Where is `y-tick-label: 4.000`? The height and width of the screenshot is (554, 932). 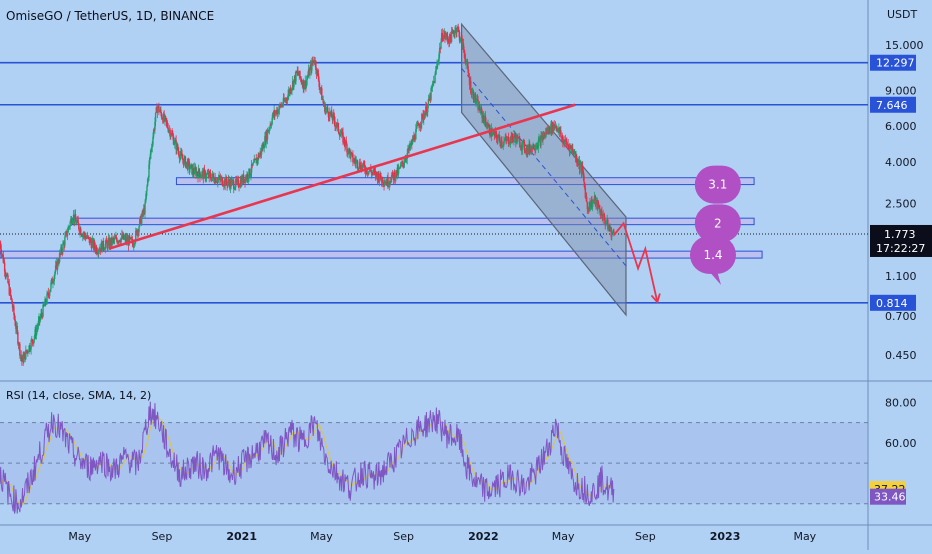 y-tick-label: 4.000 is located at coordinates (901, 162).